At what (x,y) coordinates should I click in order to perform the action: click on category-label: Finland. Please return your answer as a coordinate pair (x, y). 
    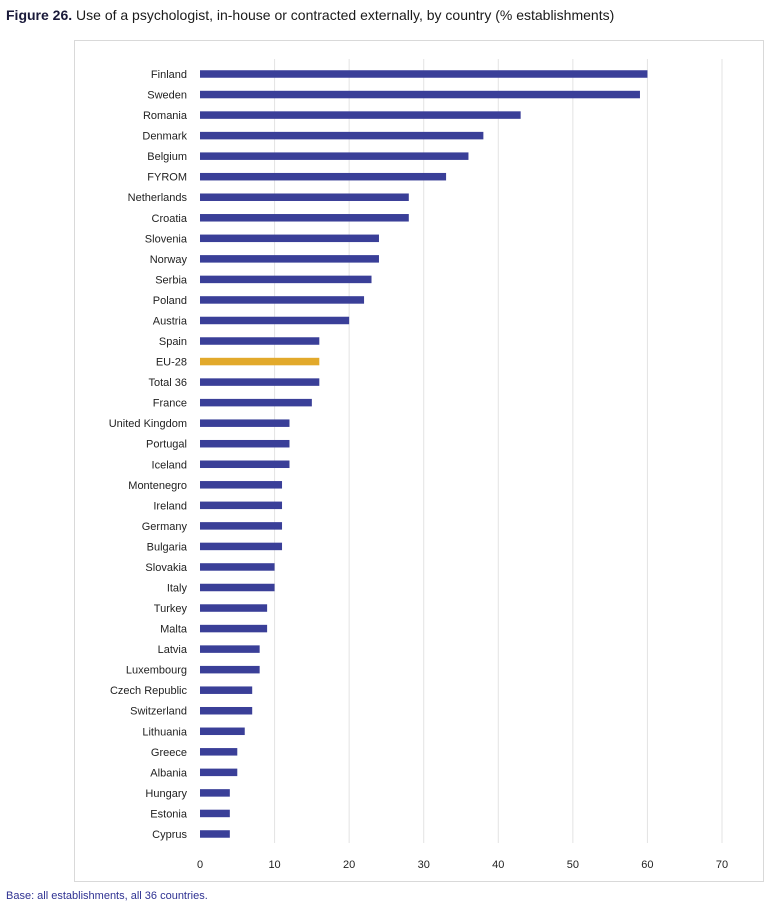
    Looking at the image, I should click on (169, 75).